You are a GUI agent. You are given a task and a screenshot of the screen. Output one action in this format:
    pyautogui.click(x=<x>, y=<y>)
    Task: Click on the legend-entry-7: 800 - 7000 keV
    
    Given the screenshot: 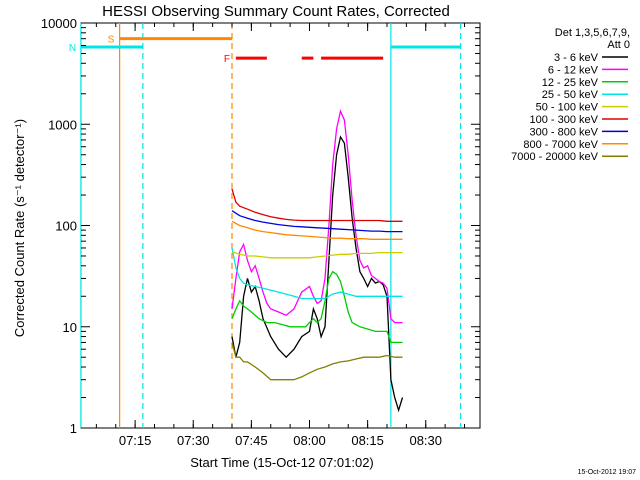 What is the action you would take?
    pyautogui.click(x=560, y=145)
    